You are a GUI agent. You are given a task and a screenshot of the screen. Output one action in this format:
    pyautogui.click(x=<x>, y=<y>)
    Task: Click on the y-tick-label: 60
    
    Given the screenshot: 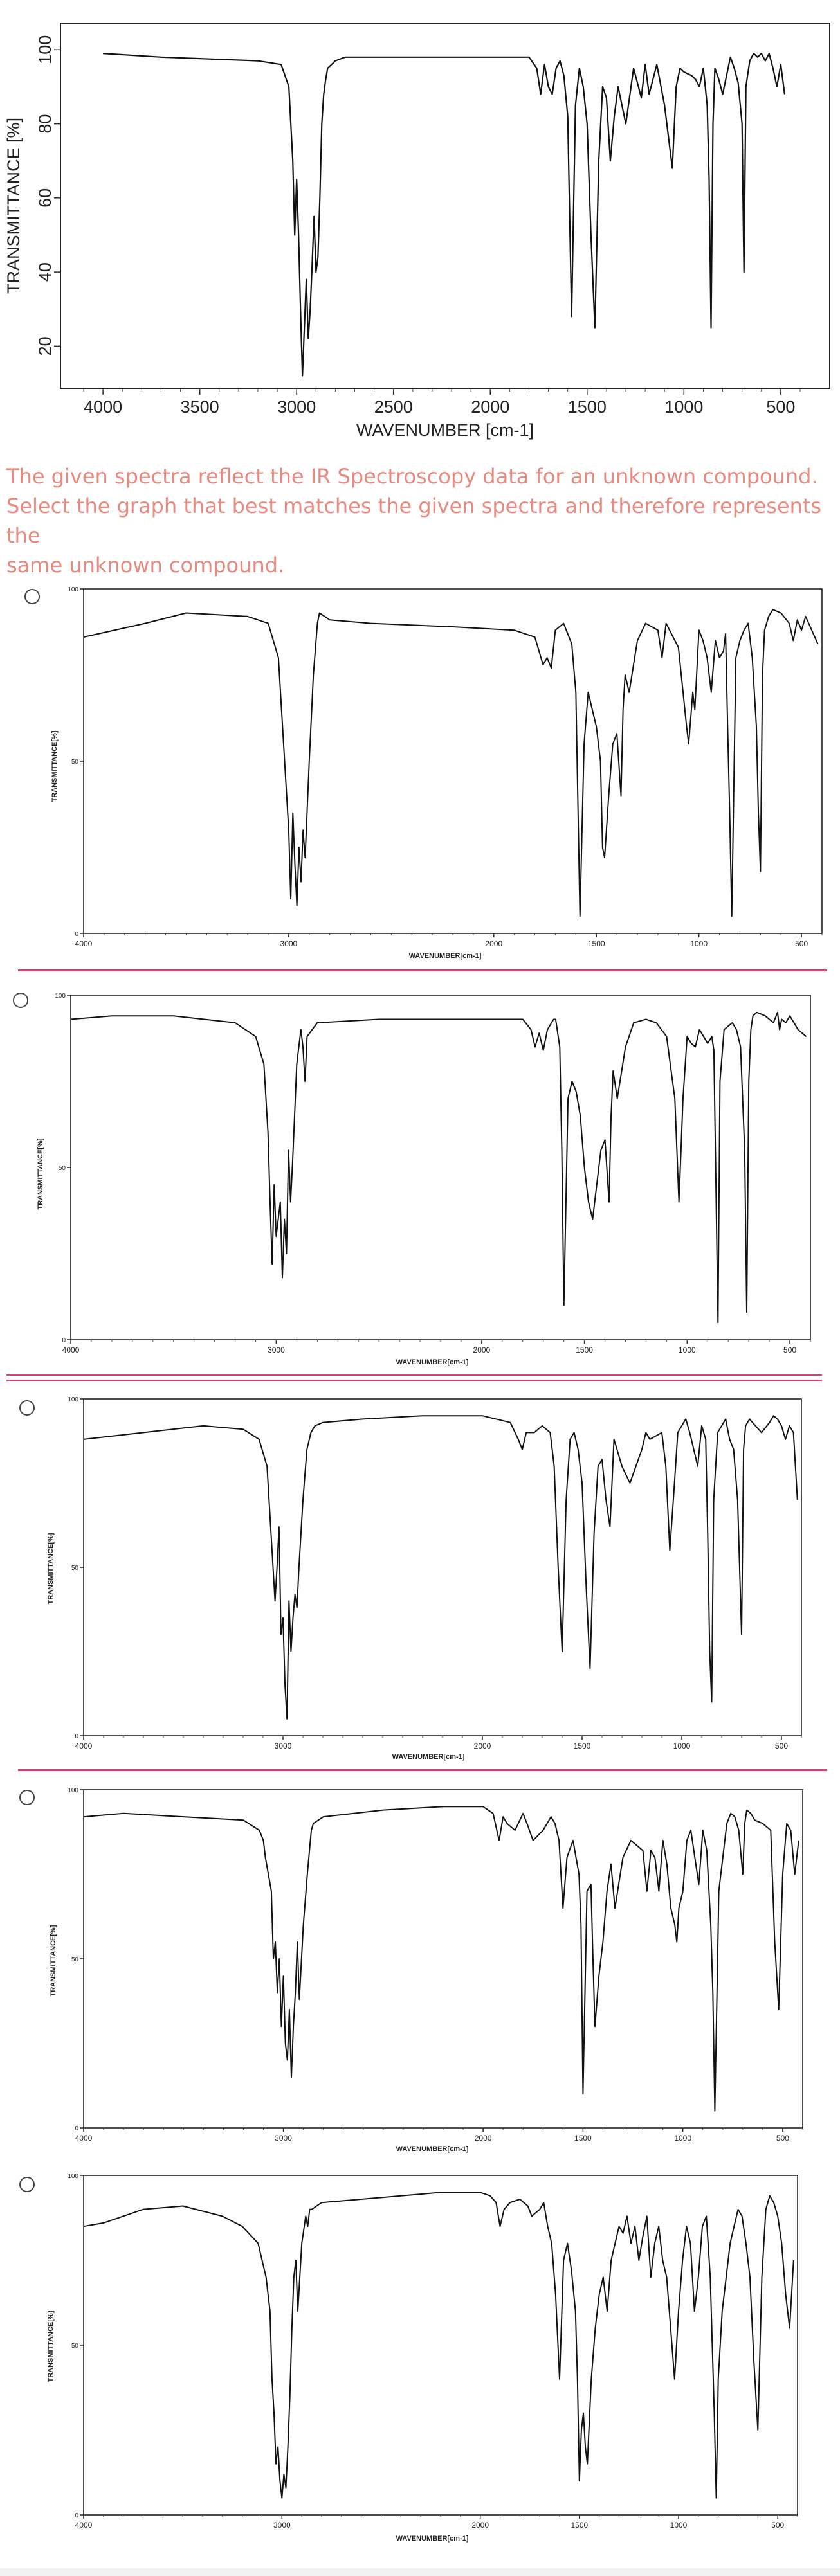 What is the action you would take?
    pyautogui.click(x=45, y=198)
    